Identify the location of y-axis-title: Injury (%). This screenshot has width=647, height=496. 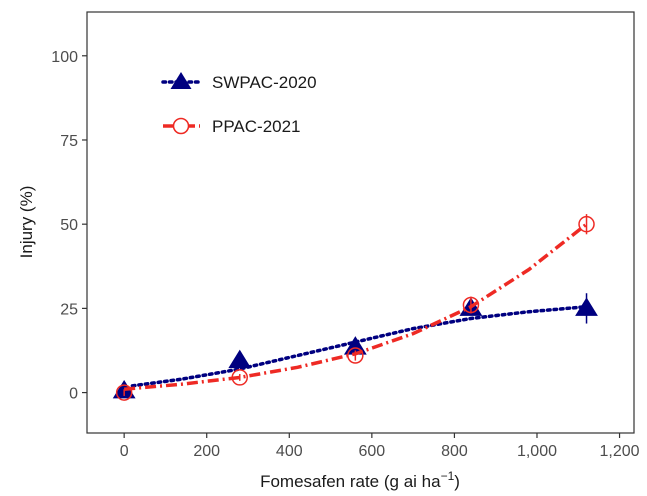
(26, 222).